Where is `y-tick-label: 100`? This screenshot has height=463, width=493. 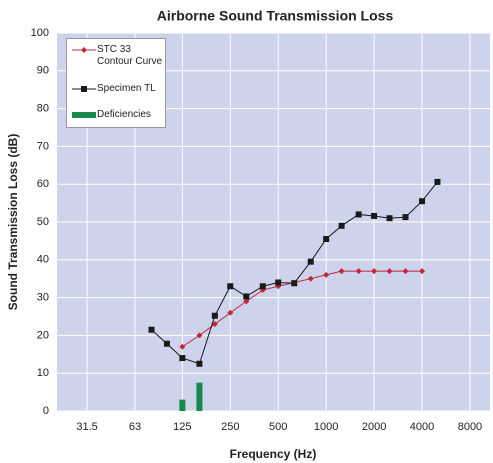
y-tick-label: 100 is located at coordinates (40, 33).